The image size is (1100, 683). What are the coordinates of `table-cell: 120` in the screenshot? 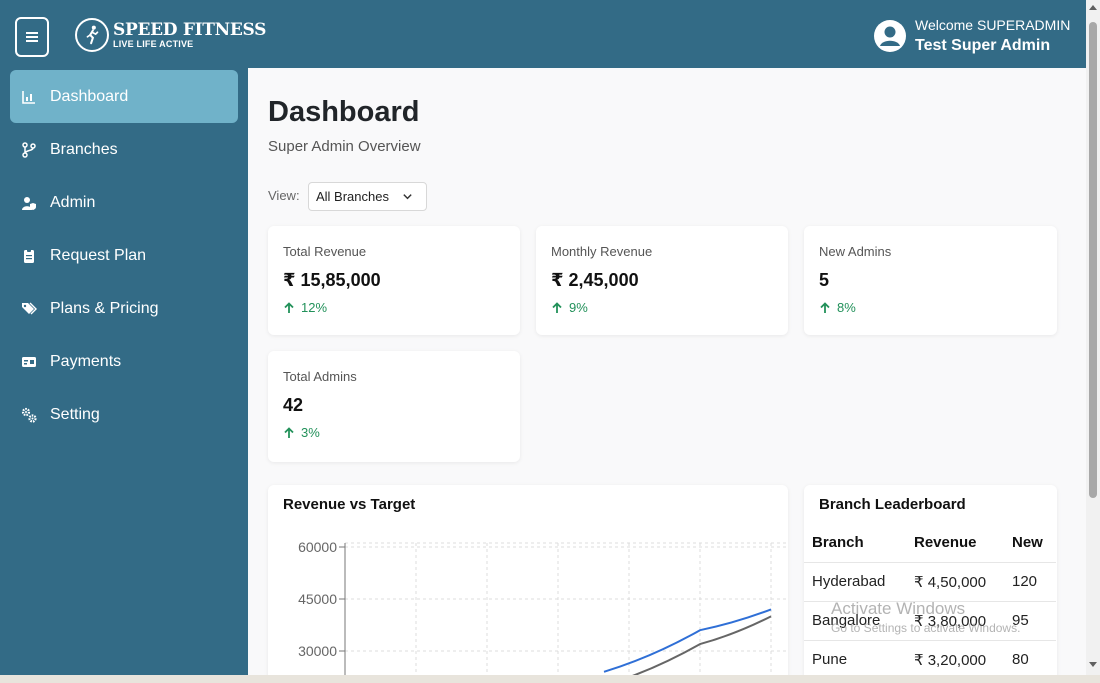 It's located at (1030, 582).